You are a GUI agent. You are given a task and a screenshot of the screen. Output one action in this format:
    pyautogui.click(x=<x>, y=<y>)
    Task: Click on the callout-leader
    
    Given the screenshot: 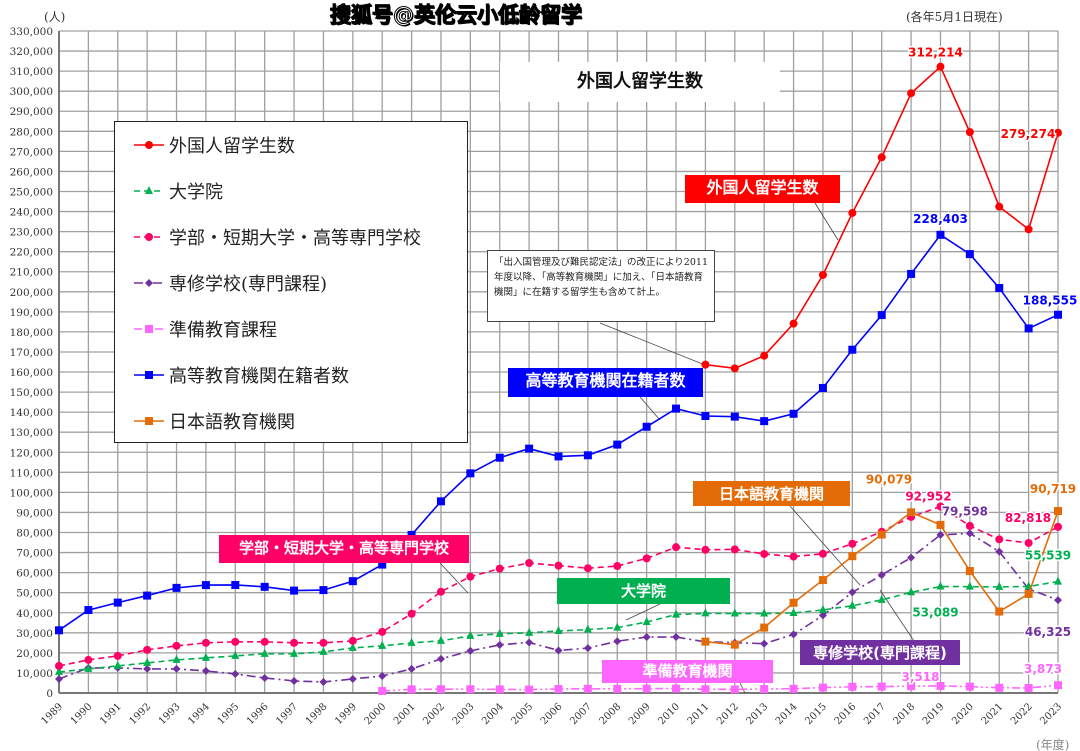 What is the action you would take?
    pyautogui.click(x=742, y=688)
    